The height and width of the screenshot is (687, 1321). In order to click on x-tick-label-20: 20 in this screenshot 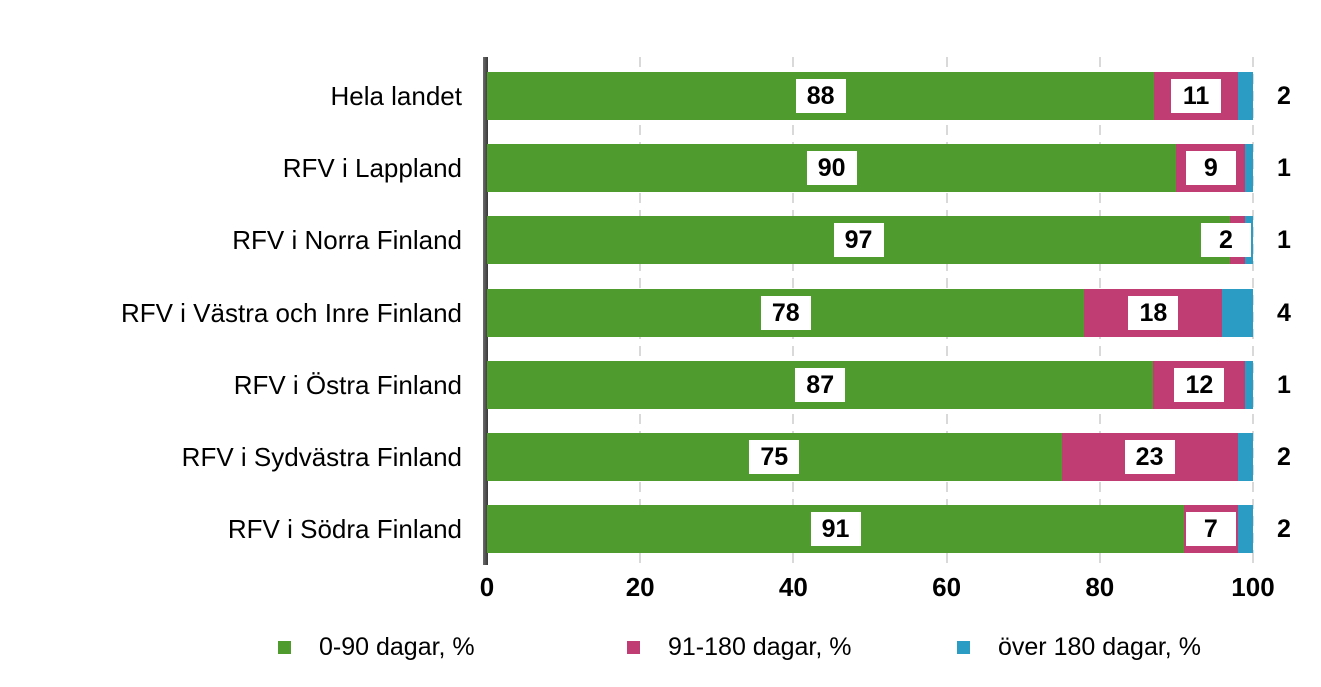, I will do `click(640, 587)`.